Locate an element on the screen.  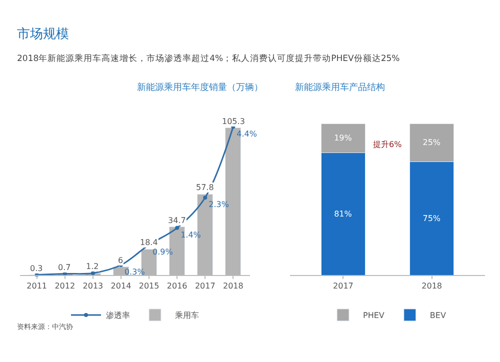
data-label: 19% is located at coordinates (343, 138).